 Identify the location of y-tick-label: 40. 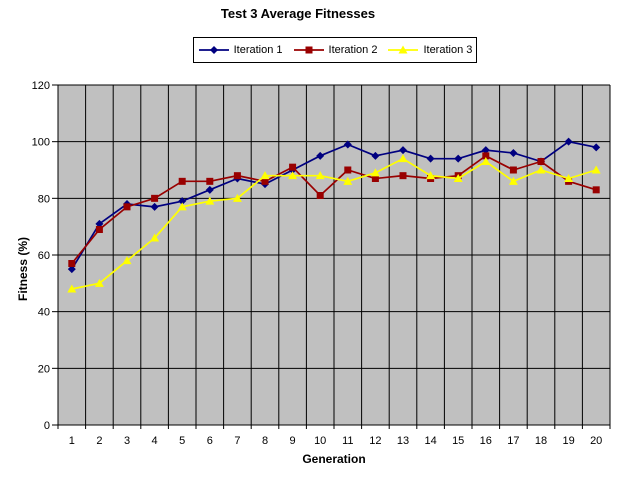
(44, 313).